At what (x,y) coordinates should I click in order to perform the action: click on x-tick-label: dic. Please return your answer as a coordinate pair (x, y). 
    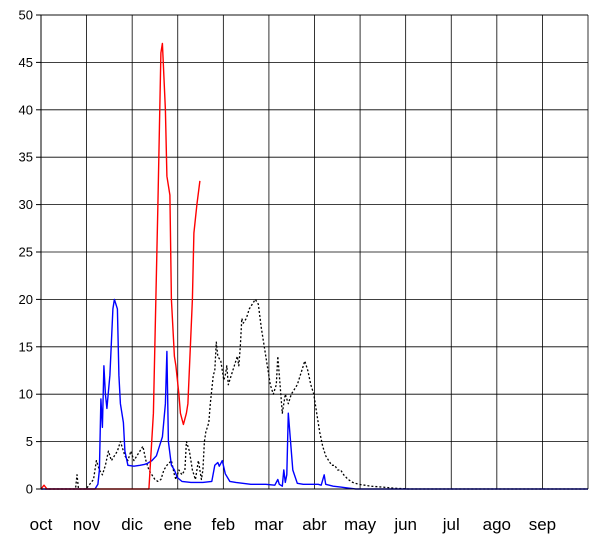
    Looking at the image, I should click on (132, 524).